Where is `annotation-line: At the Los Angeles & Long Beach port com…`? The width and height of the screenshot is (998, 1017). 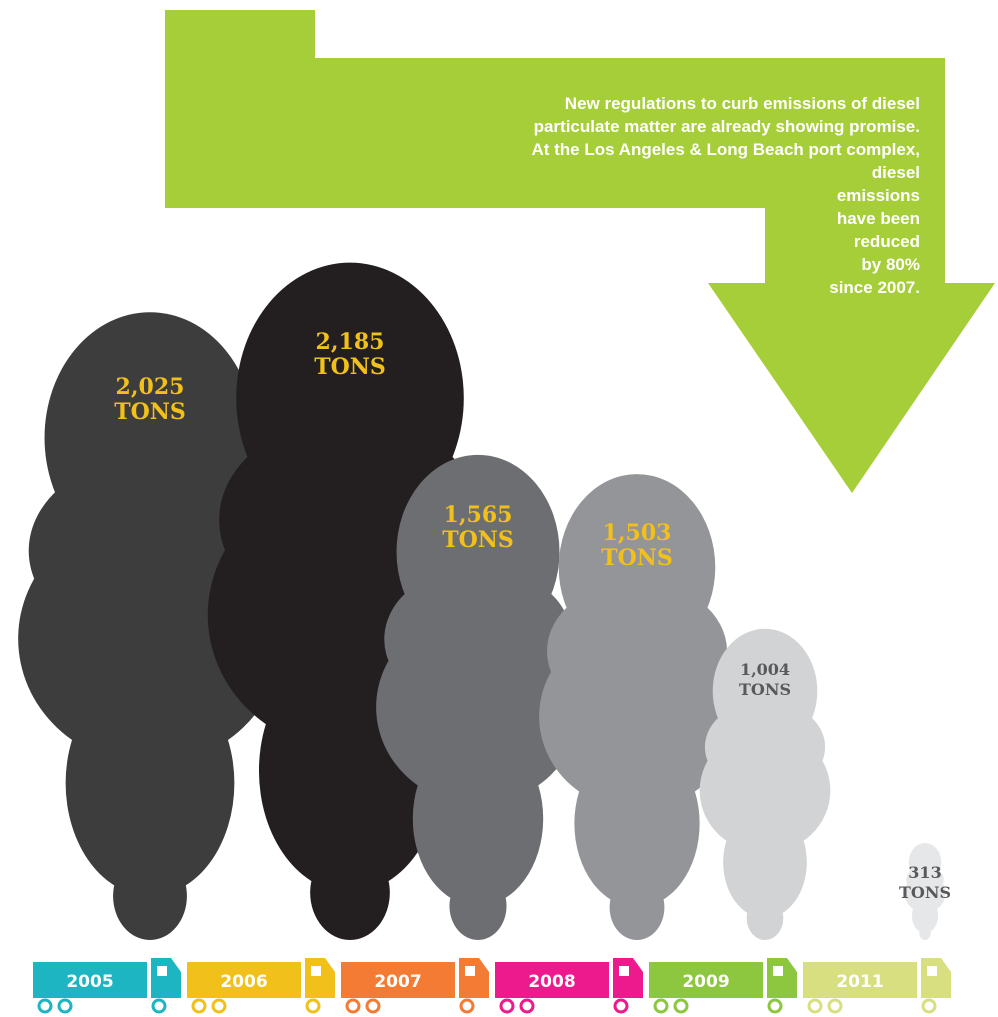
annotation-line: At the Los Angeles & Long Beach port com… is located at coordinates (725, 149).